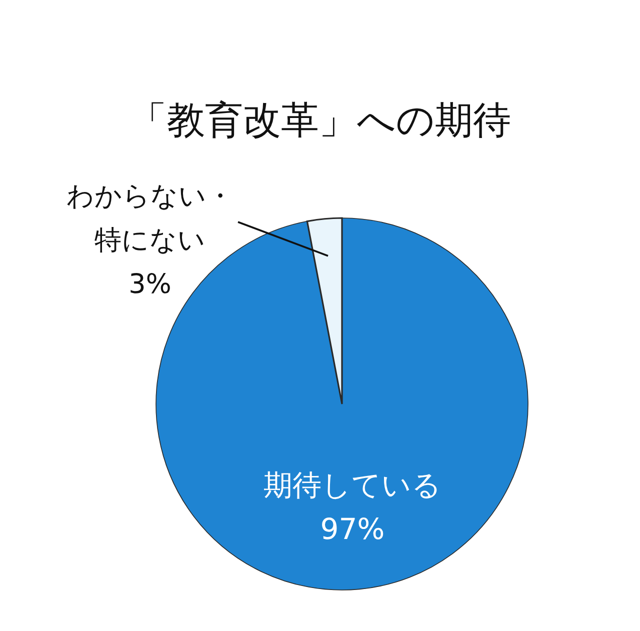 The width and height of the screenshot is (640, 631). Describe the element at coordinates (352, 529) in the screenshot. I see `data-label: 97%` at that location.